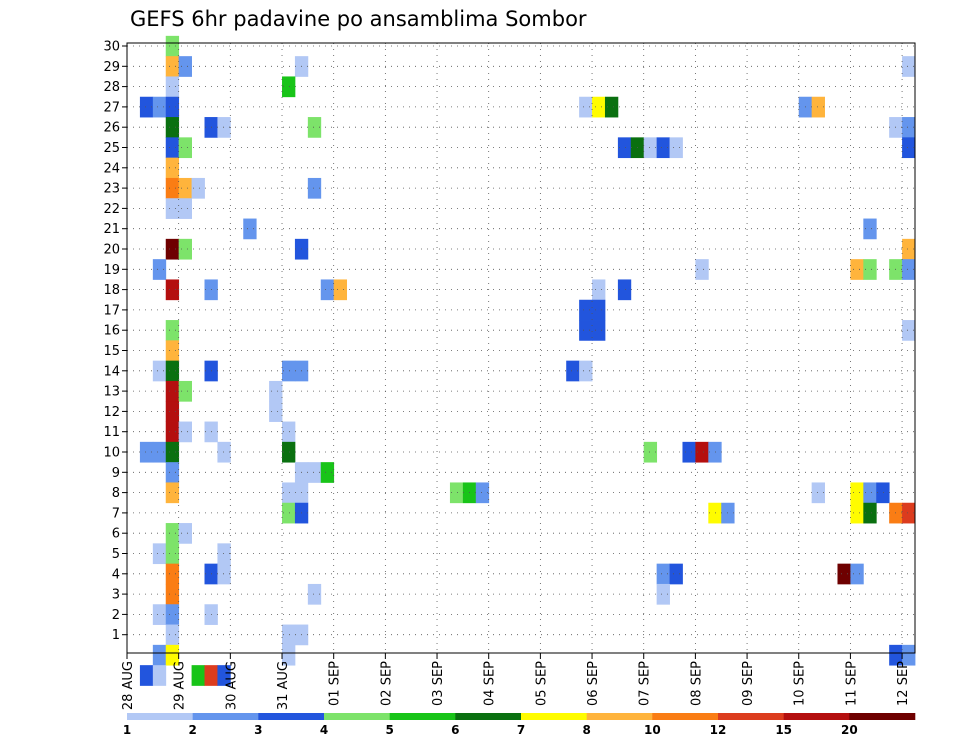  I want to click on y-tick-label: 22, so click(111, 209).